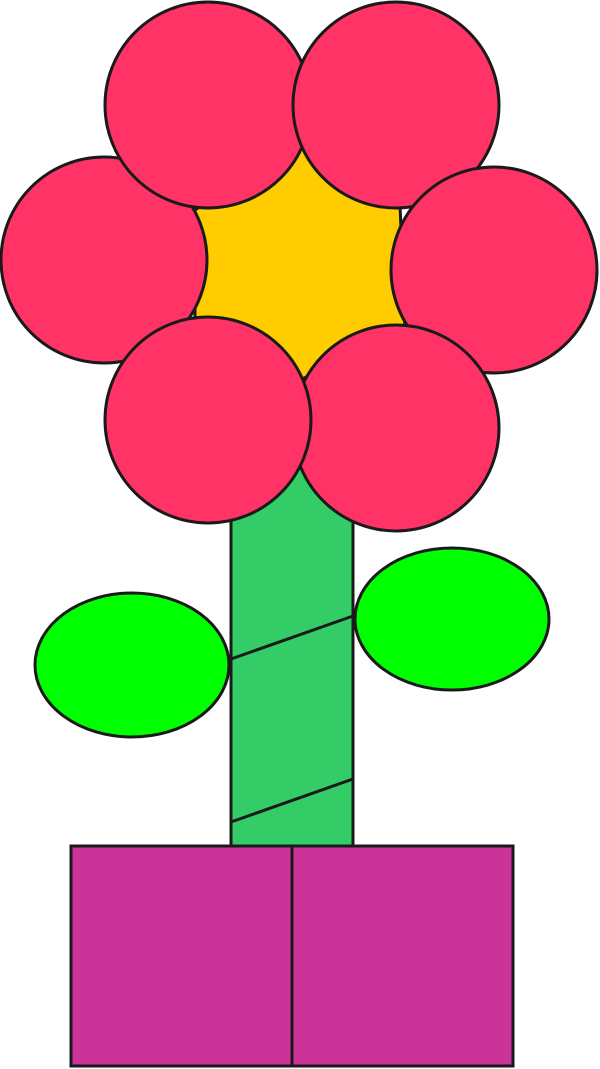 Image resolution: width=600 pixels, height=1069 pixels. What do you see at coordinates (181, 956) in the screenshot?
I see `pot-panel-left` at bounding box center [181, 956].